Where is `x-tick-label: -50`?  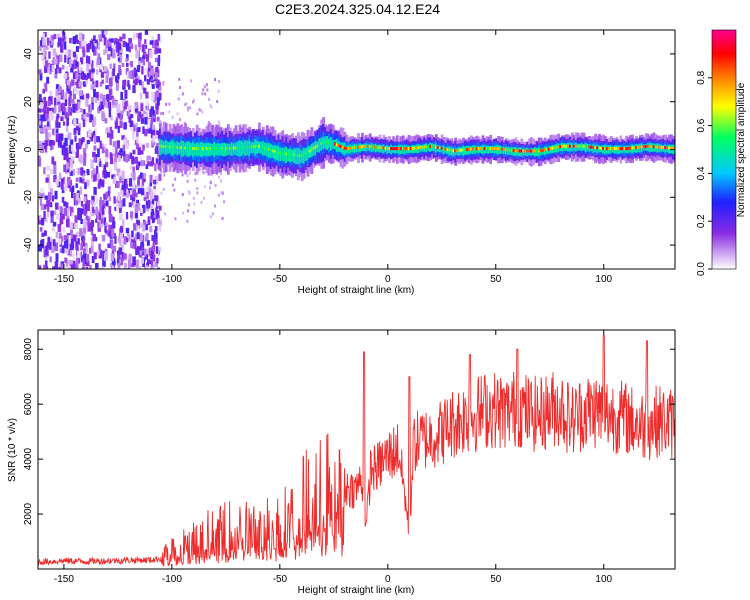 x-tick-label: -50 is located at coordinates (280, 279).